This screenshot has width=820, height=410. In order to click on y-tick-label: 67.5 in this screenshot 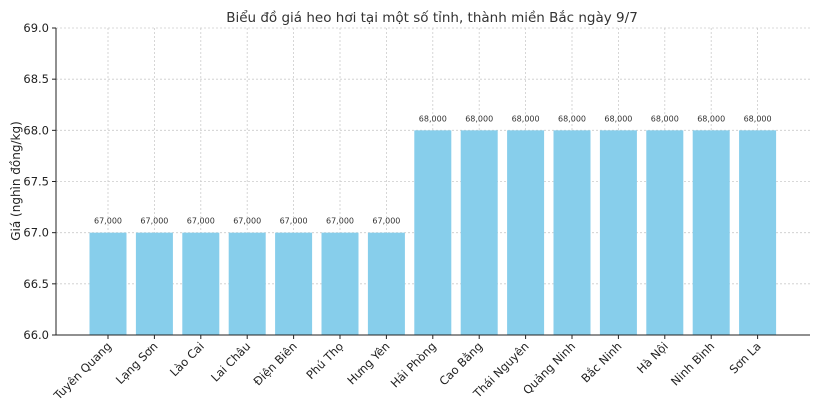, I will do `click(36, 182)`.